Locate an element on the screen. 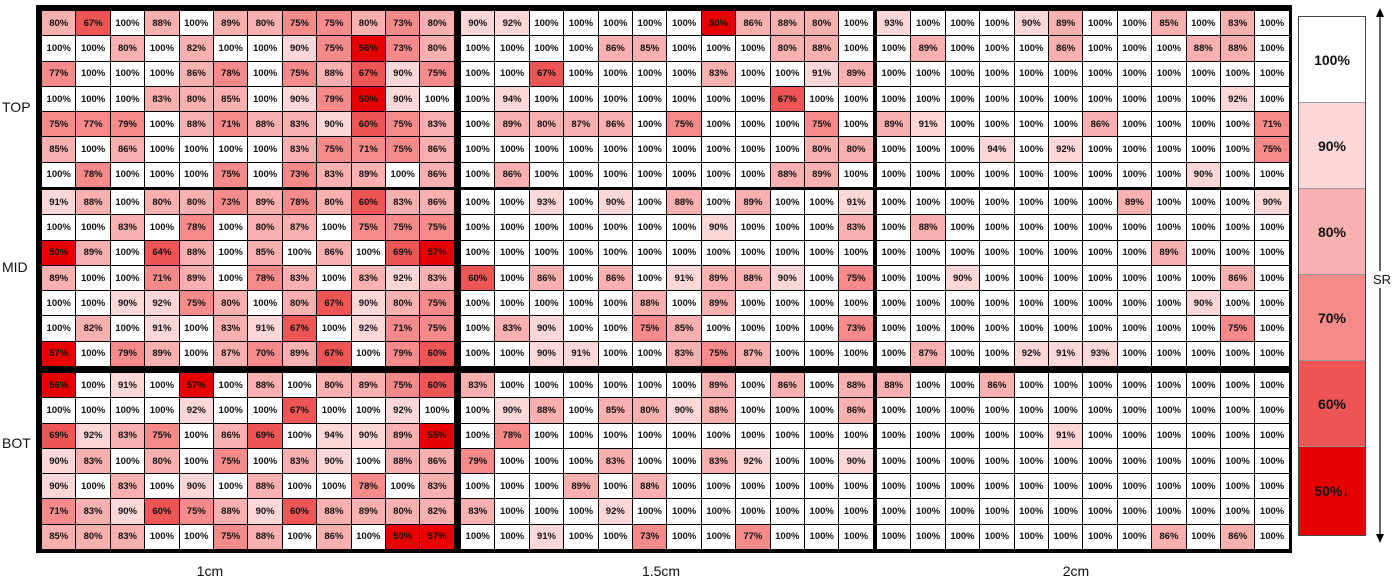  heatmap-cell: 85% is located at coordinates (684, 328).